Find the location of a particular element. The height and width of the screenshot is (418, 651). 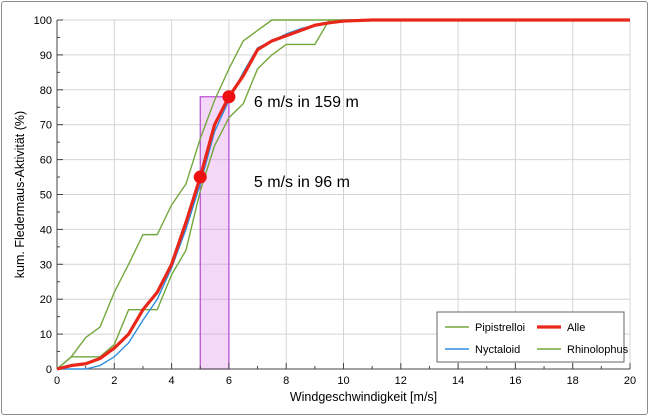

marker-annotation-6ms: 6 m/s in 159 m is located at coordinates (306, 102).